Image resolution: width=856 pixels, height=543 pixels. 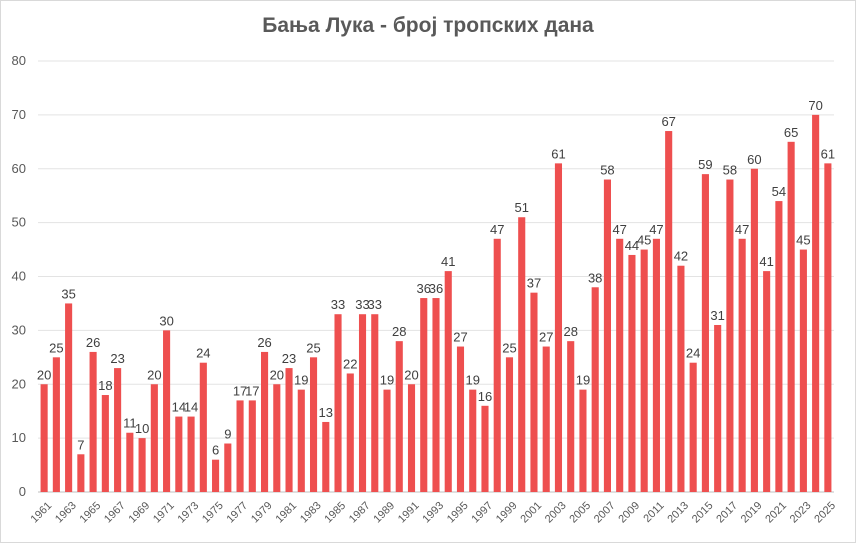 What do you see at coordinates (409, 513) in the screenshot?
I see `x-tick-label: 1991` at bounding box center [409, 513].